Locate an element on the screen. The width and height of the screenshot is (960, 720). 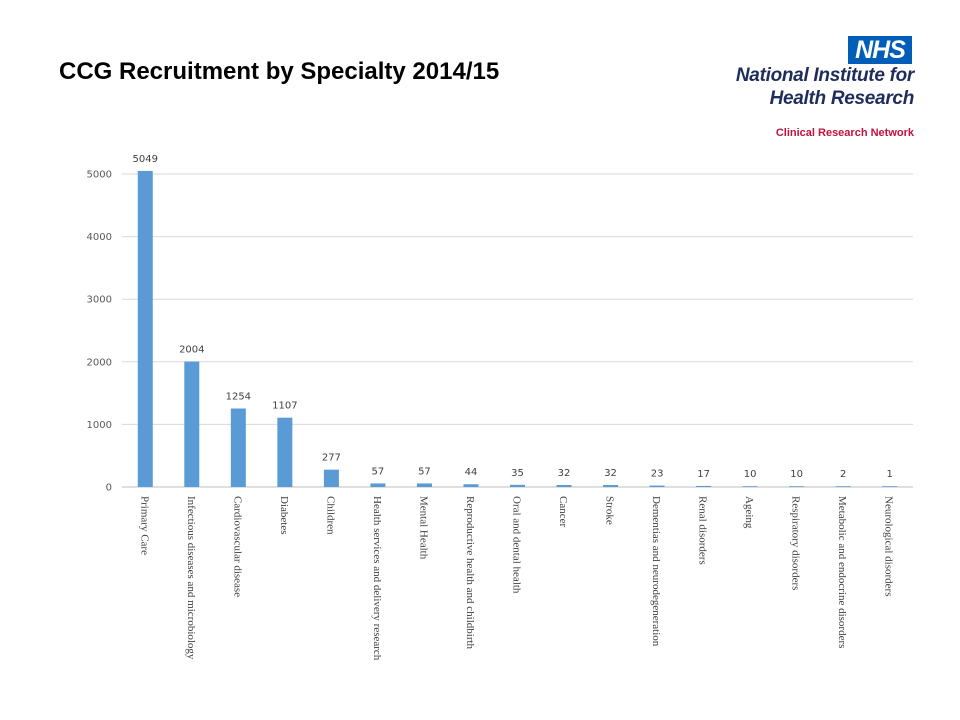
data-label: 23 is located at coordinates (657, 474).